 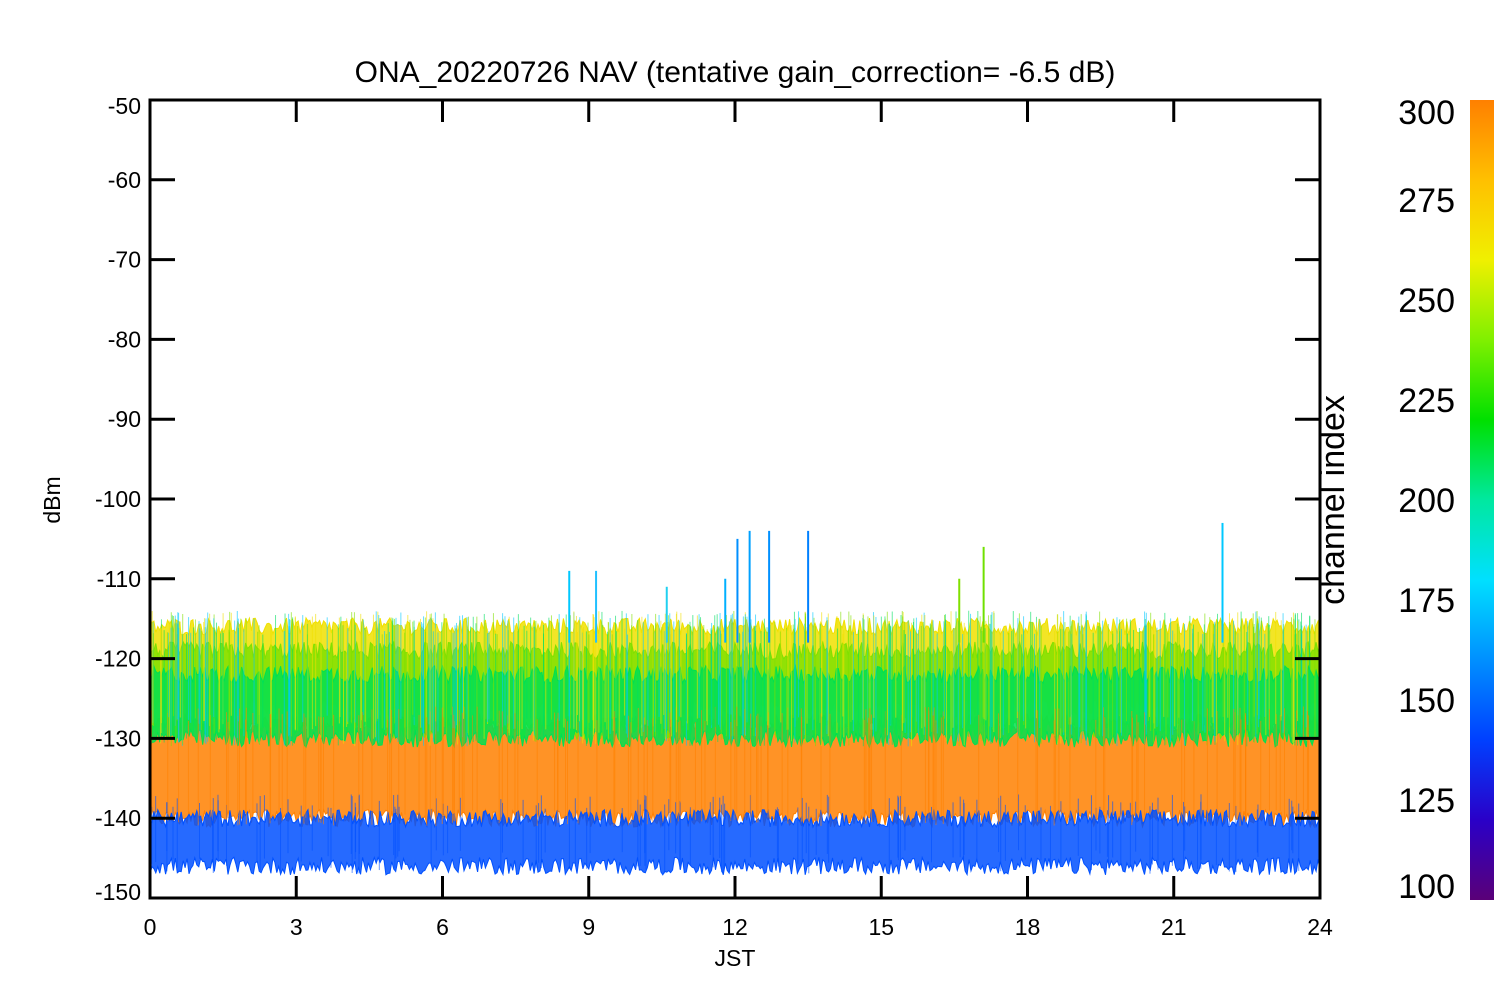 I want to click on y-tick-label: -120, so click(x=118, y=659).